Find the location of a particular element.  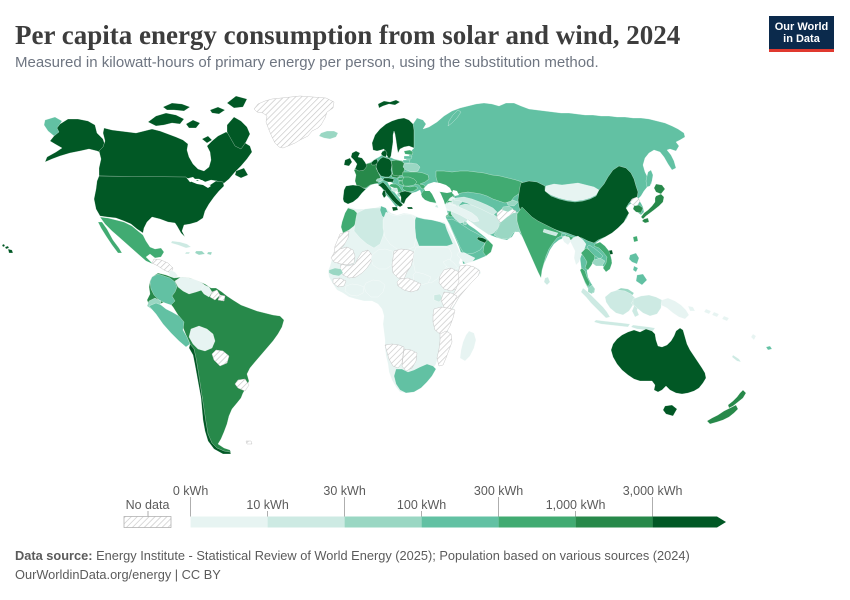

svg-text: No data is located at coordinates (148, 505).